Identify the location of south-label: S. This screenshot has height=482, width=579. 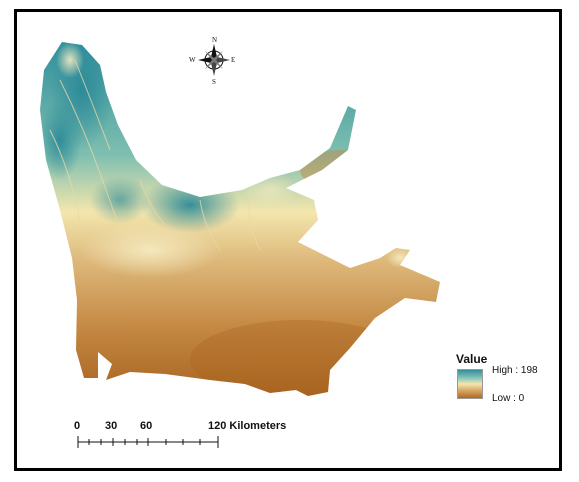
(214, 82).